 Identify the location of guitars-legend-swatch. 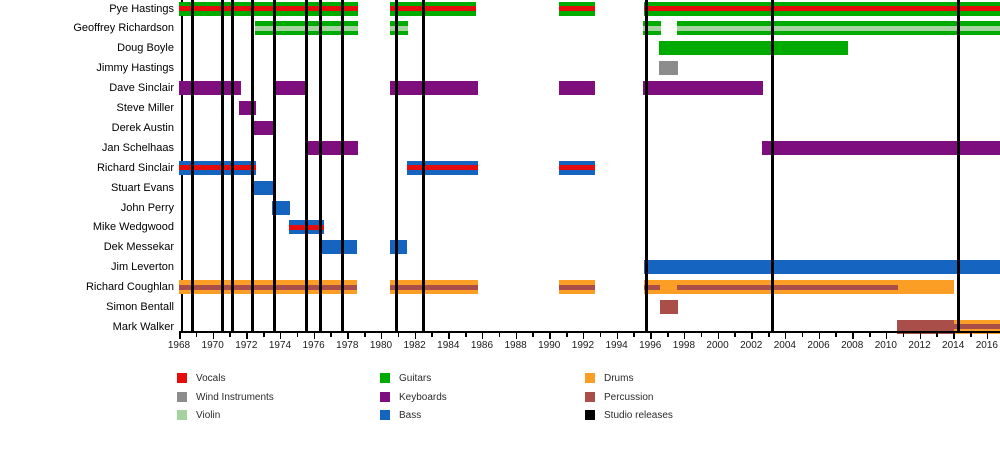
(385, 378).